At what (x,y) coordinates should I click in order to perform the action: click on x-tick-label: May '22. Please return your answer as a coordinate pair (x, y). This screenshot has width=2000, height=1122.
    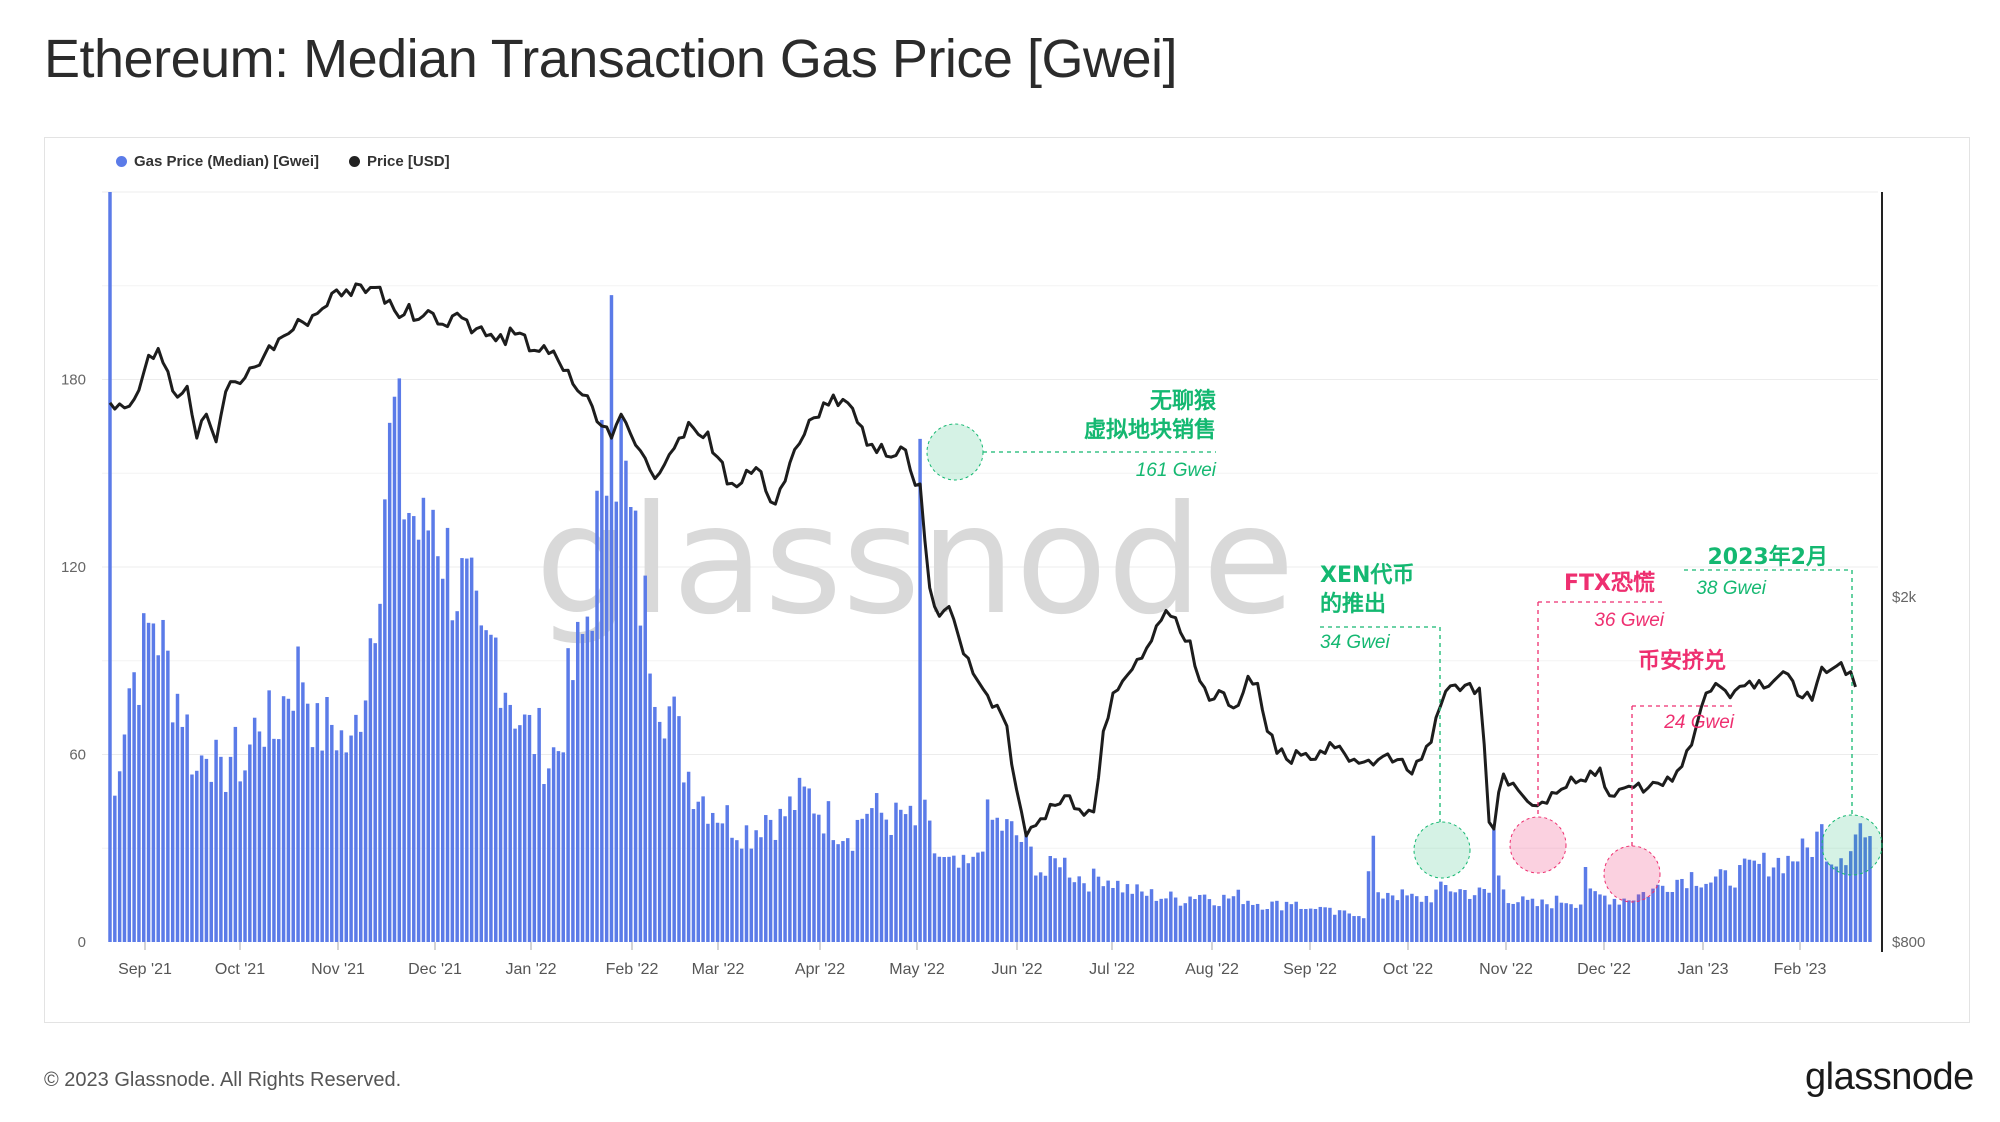
    Looking at the image, I should click on (917, 969).